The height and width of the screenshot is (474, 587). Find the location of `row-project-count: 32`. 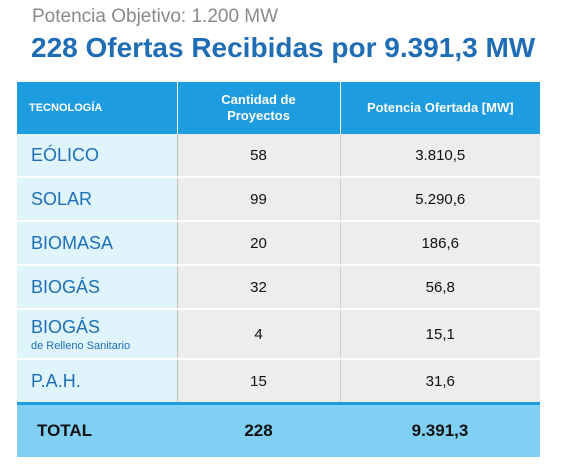

row-project-count: 32 is located at coordinates (259, 287).